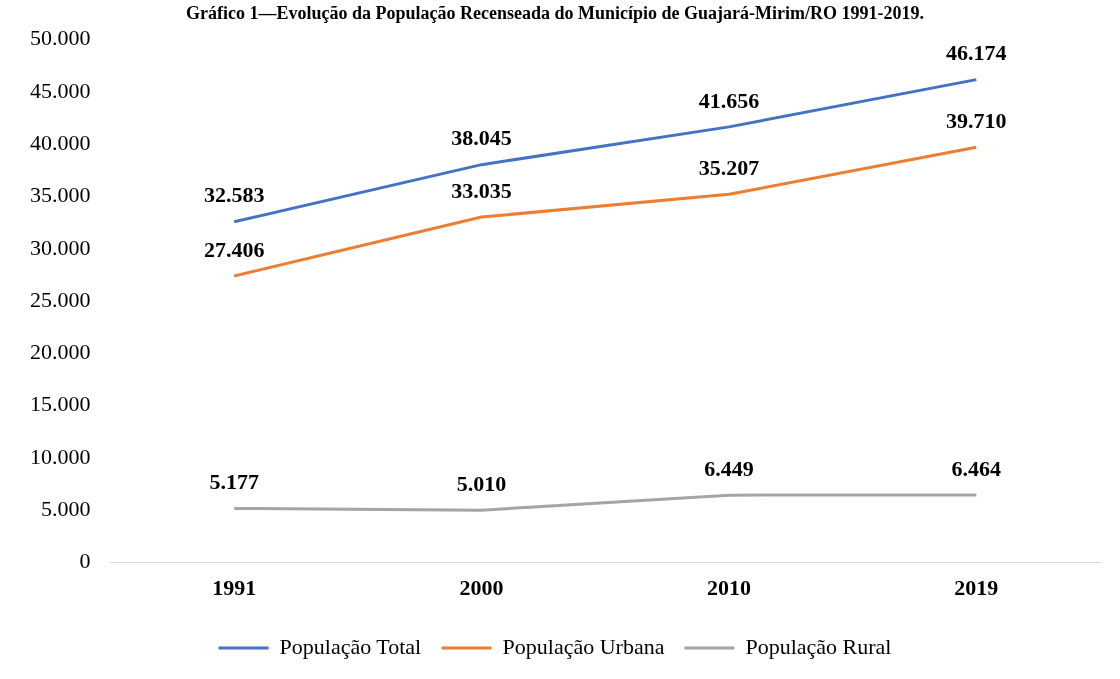  What do you see at coordinates (60, 404) in the screenshot?
I see `y-tick-label: 15.000` at bounding box center [60, 404].